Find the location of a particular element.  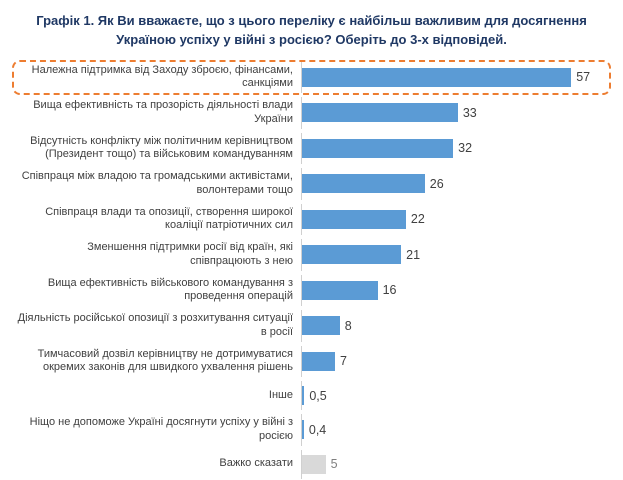

value-label: 0,4 is located at coordinates (317, 429).